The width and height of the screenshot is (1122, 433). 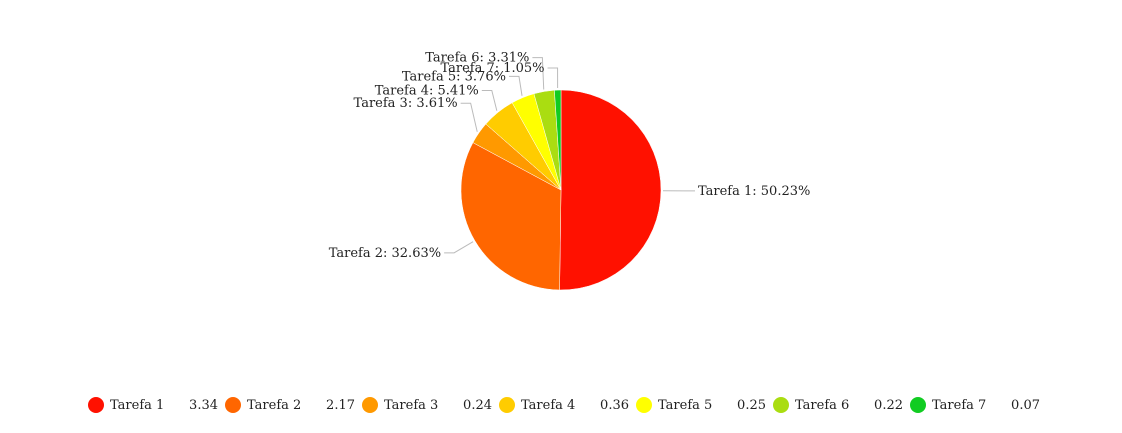 I want to click on legend-item-6: Tarefa 6 0.22, so click(x=841, y=405).